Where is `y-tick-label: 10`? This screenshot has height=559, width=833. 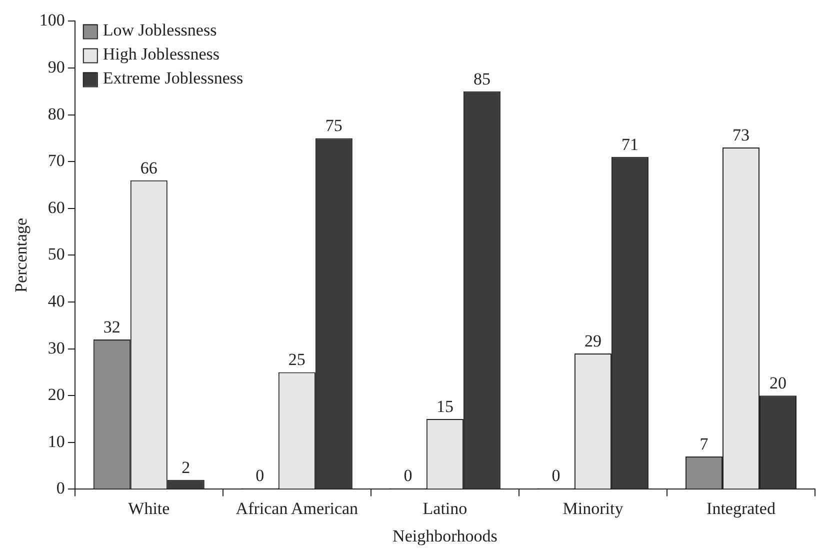
y-tick-label: 10 is located at coordinates (56, 441).